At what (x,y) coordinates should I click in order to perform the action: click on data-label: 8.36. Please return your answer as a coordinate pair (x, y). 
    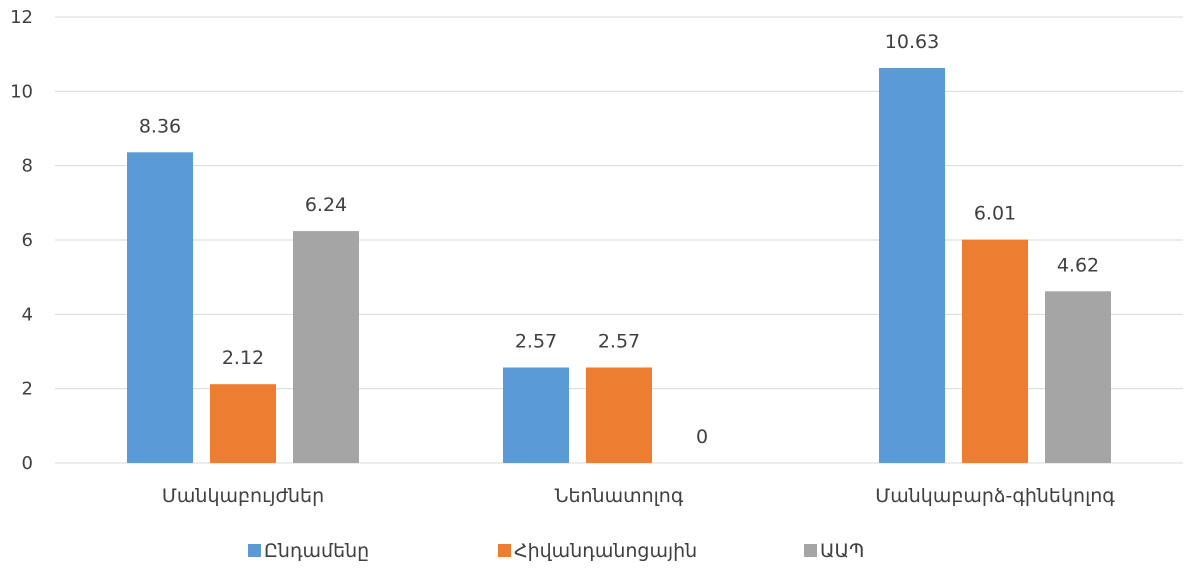
    Looking at the image, I should click on (160, 126).